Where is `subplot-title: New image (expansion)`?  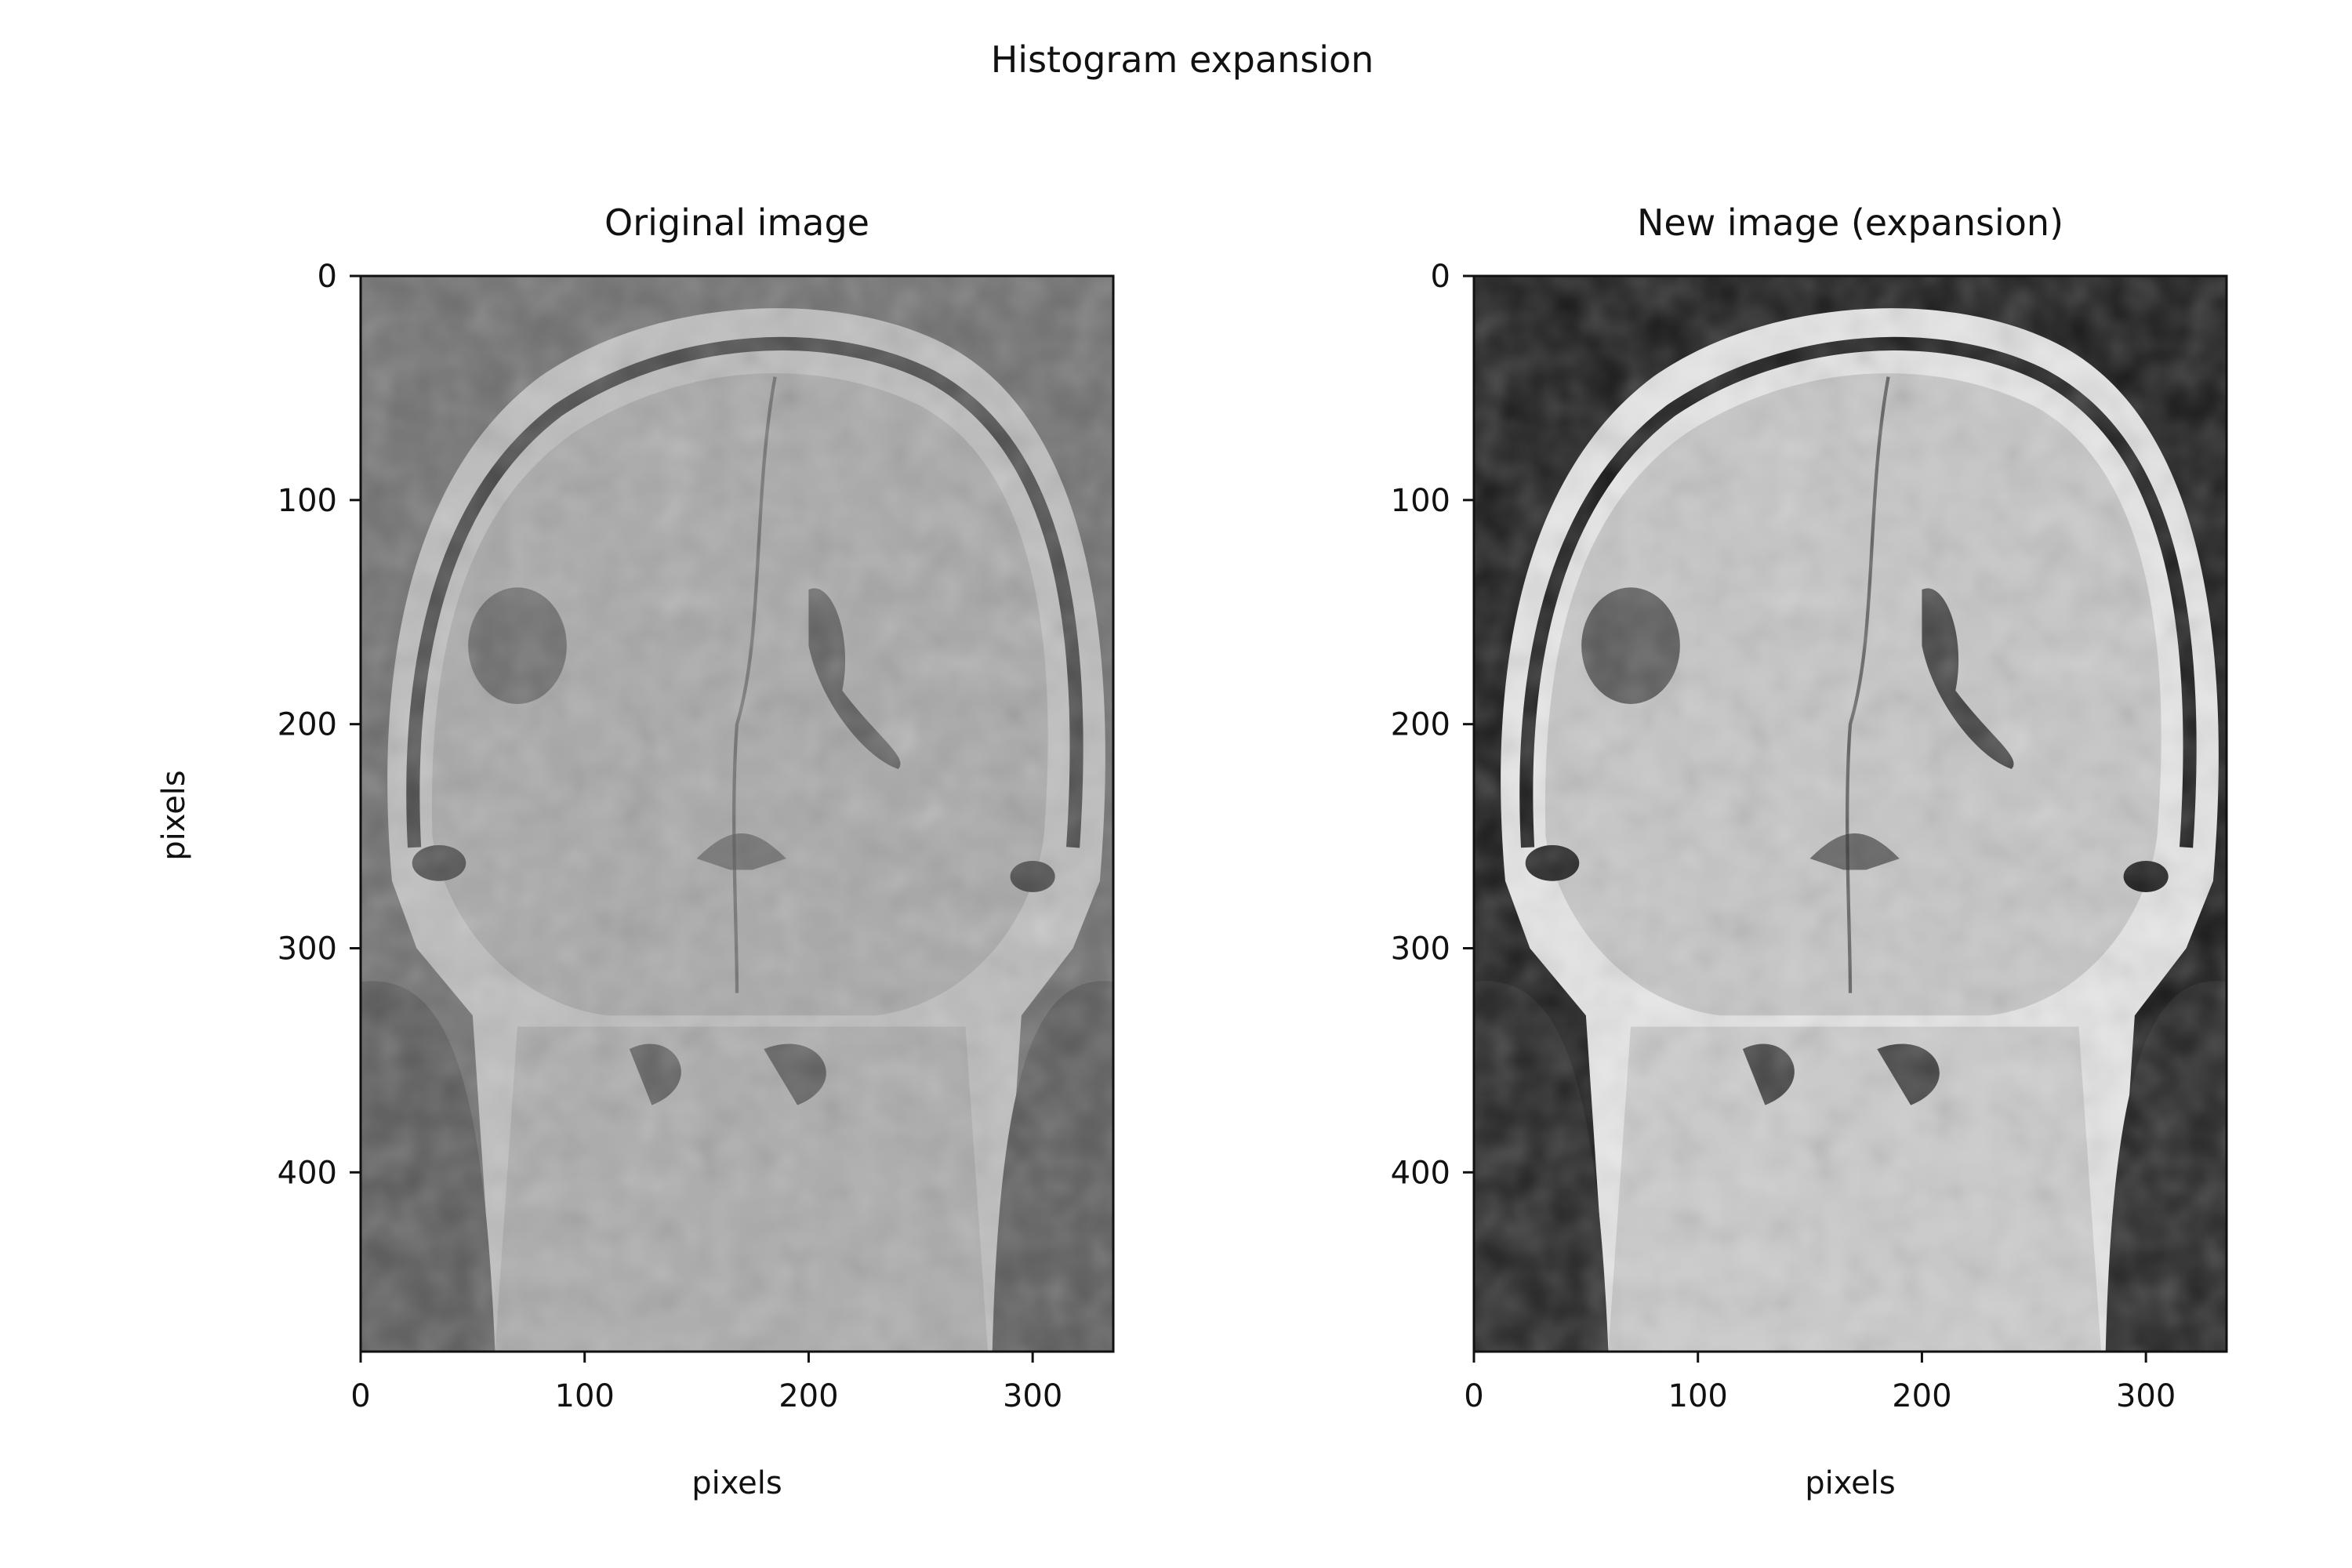
subplot-title: New image (expansion) is located at coordinates (1850, 222).